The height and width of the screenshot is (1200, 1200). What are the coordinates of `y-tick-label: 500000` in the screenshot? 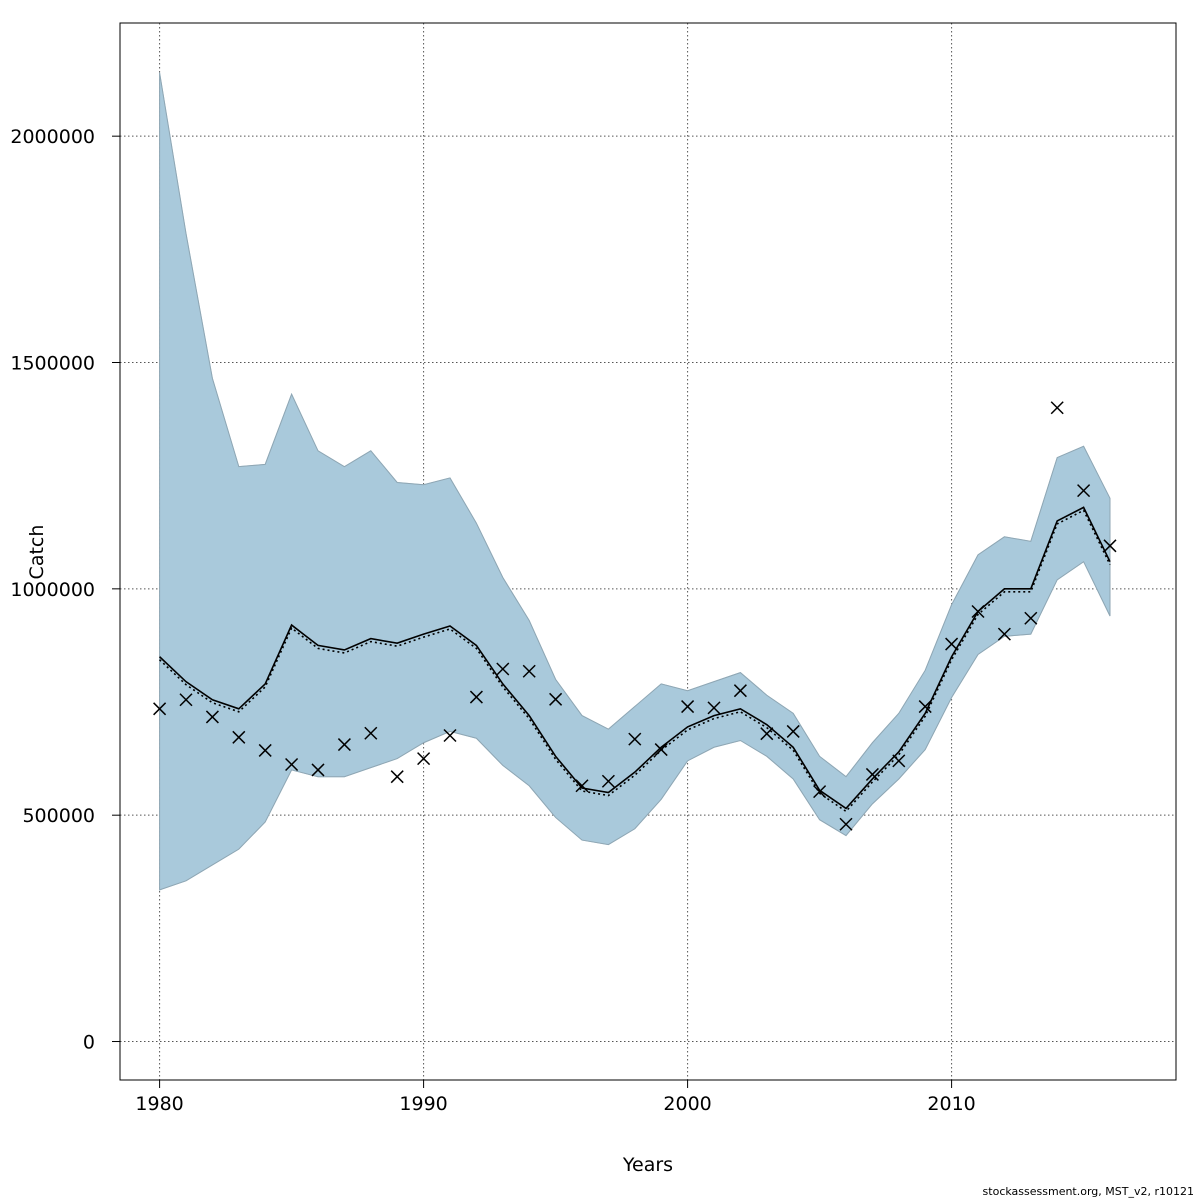 It's located at (58, 816).